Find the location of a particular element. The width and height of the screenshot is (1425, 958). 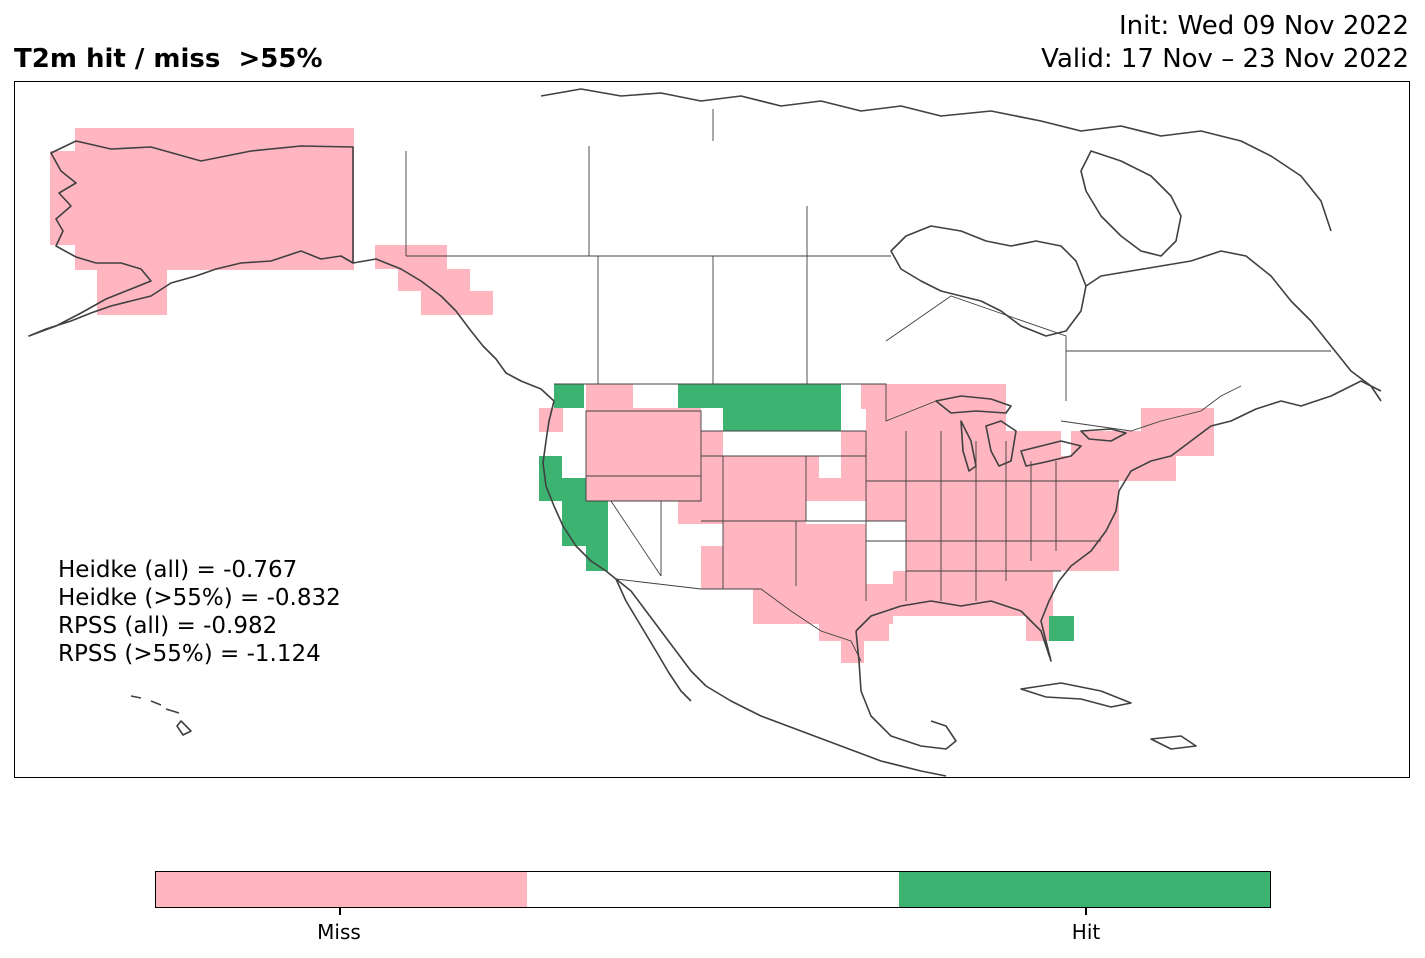

rpss-55: RPSS (>55%) = -1.124 is located at coordinates (189, 654).